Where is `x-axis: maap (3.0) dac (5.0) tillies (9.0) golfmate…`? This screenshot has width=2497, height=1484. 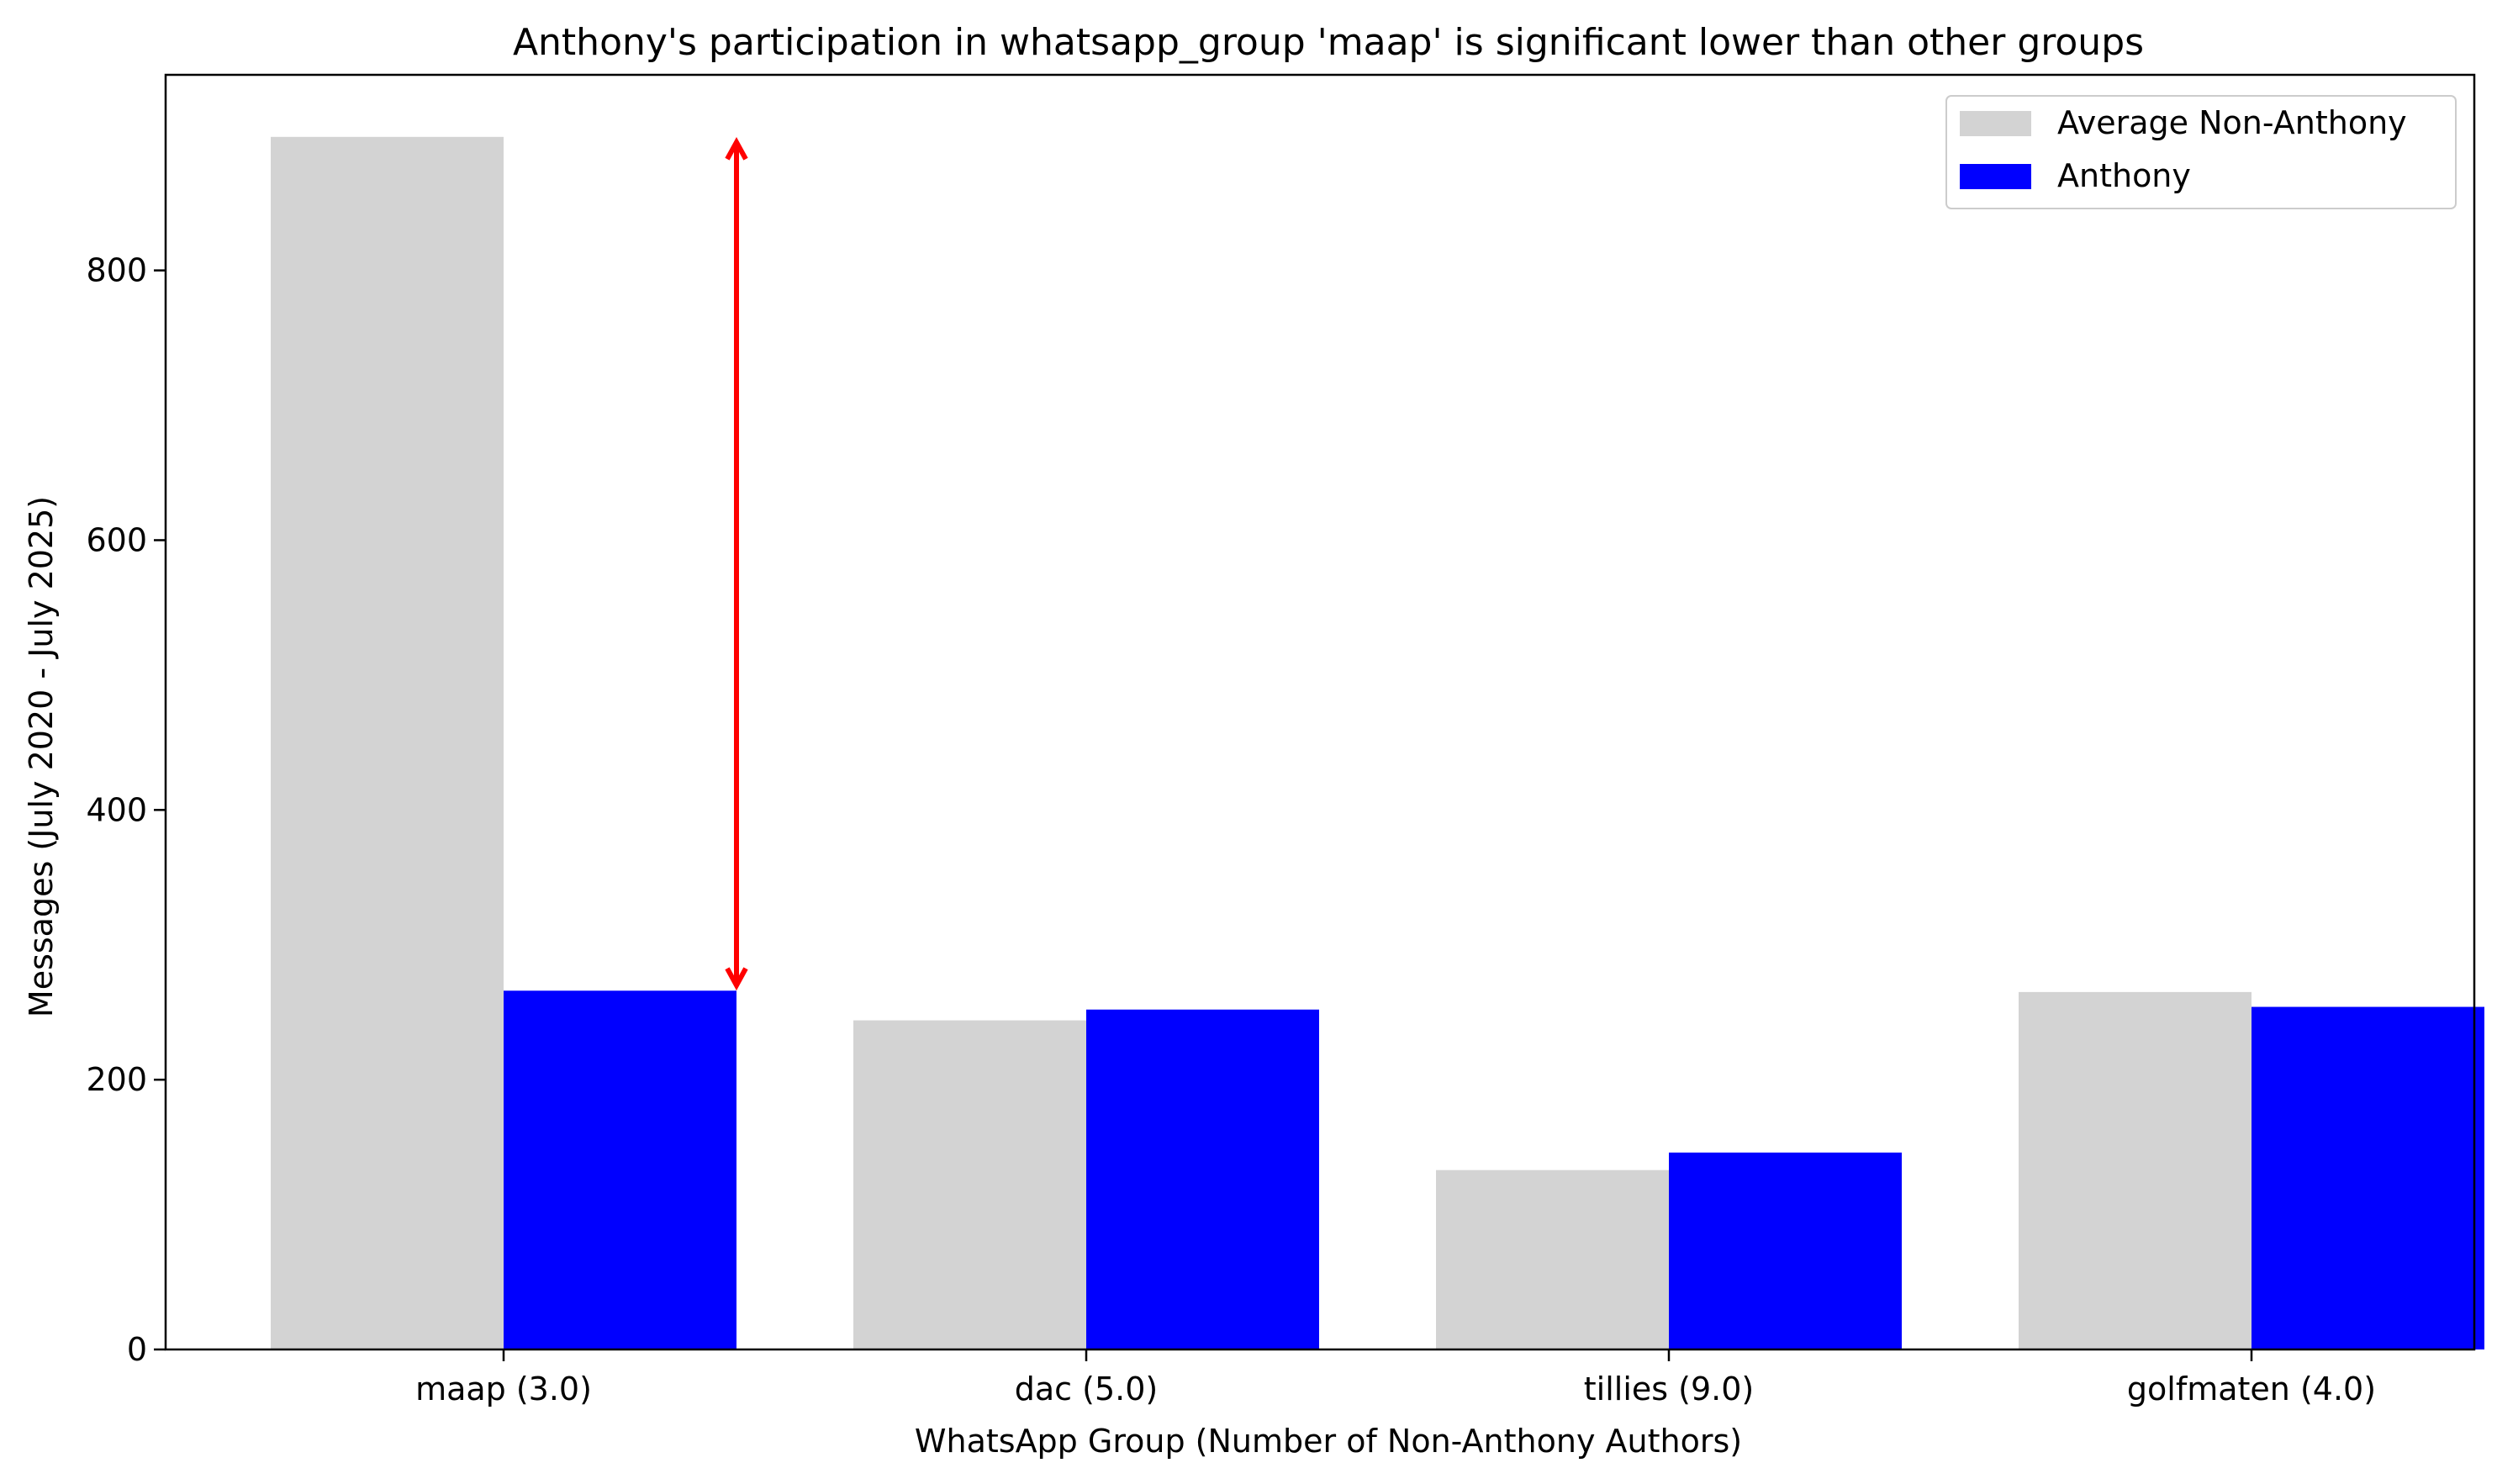
x-axis: maap (3.0) dac (5.0) tillies (9.0) golfmate… is located at coordinates (1395, 1378).